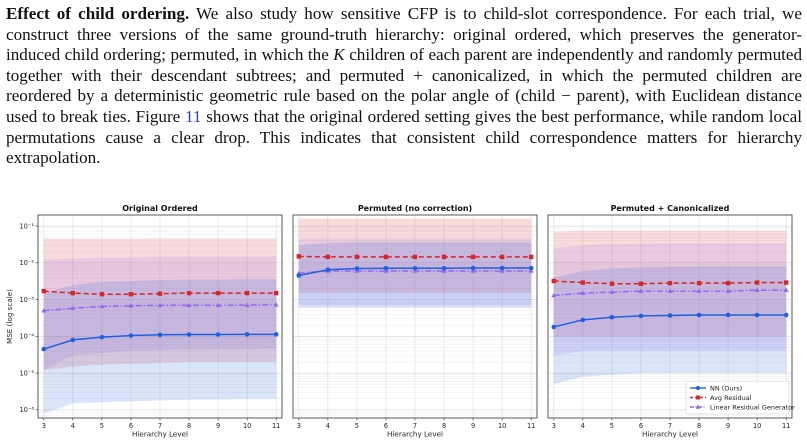  Describe the element at coordinates (160, 434) in the screenshot. I see `x-axis-label: Hierarchy Level` at that location.